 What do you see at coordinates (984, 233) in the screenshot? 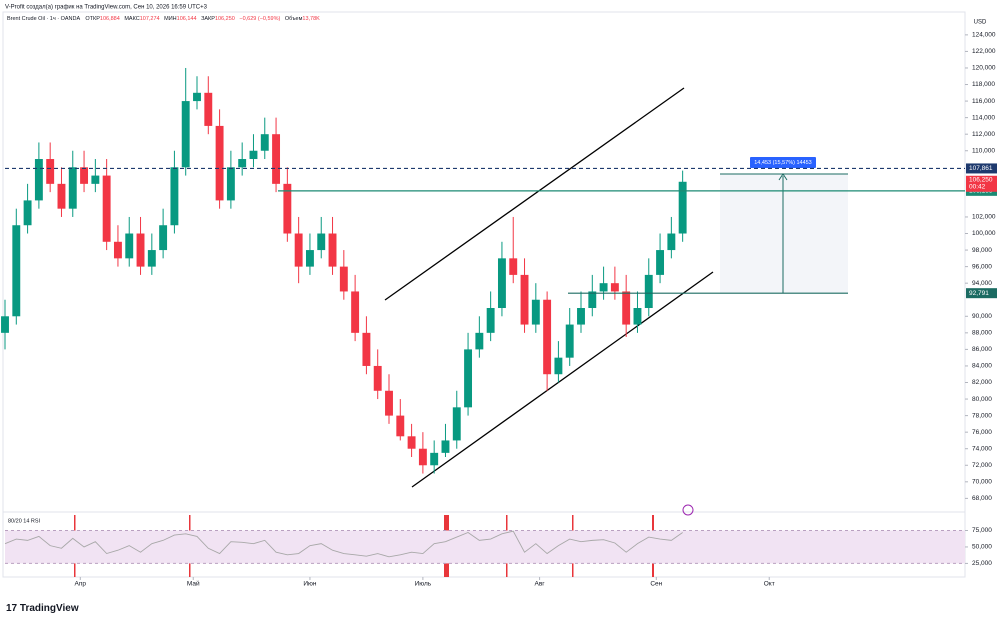
I see `y-tick-label: 100,000` at bounding box center [984, 233].